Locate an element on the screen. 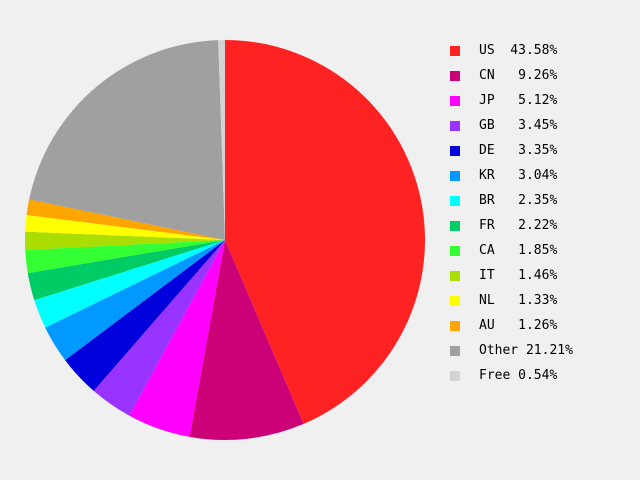 The width and height of the screenshot is (640, 480). pie-slice-jp is located at coordinates (177, 338).